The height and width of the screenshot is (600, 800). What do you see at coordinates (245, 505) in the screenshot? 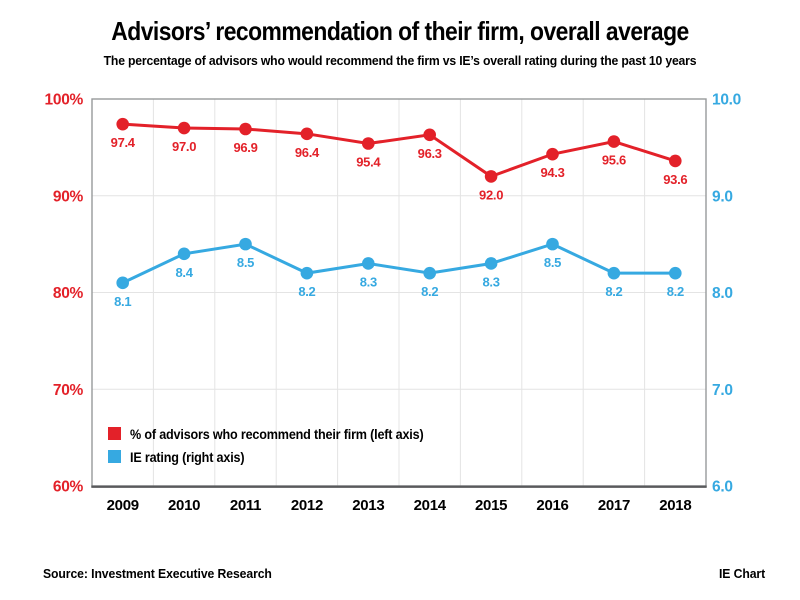
I see `x-axis-tick-label: 2011` at bounding box center [245, 505].